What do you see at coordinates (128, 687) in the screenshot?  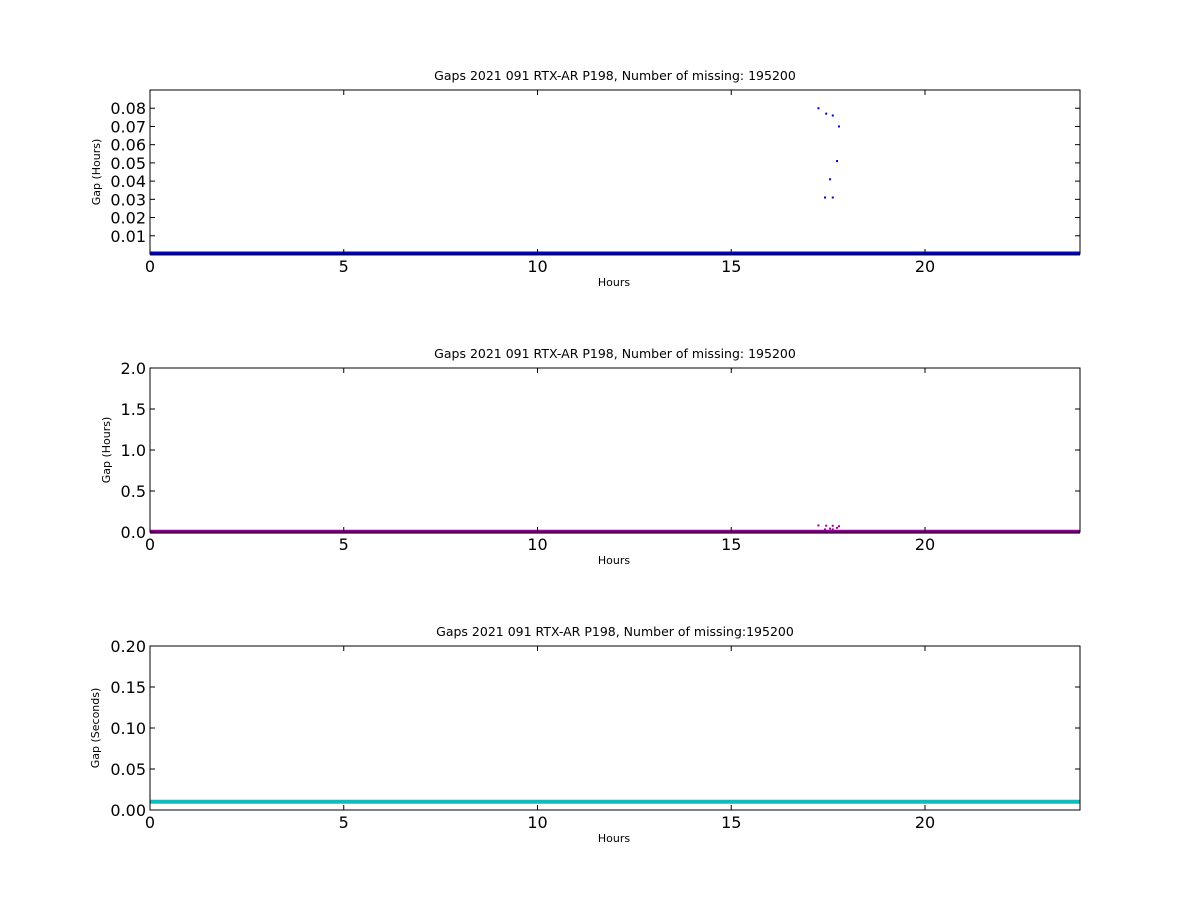 I see `y-tick-label: 0.15` at bounding box center [128, 687].